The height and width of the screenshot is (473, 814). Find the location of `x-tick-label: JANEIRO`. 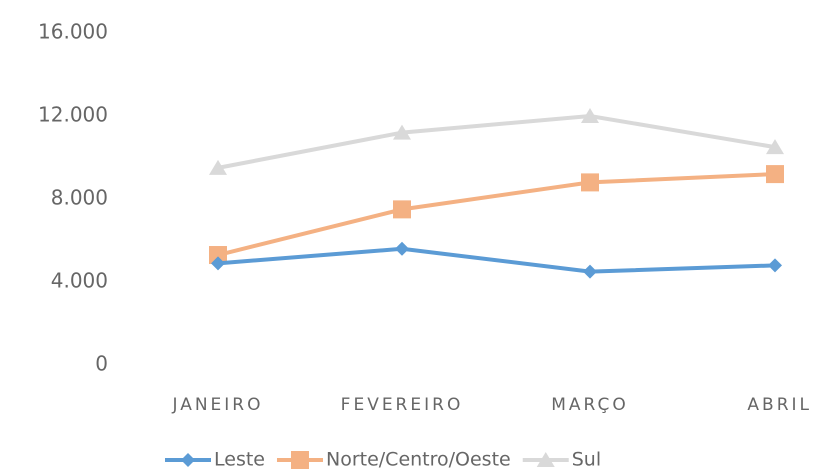

x-tick-label: JANEIRO is located at coordinates (217, 405).